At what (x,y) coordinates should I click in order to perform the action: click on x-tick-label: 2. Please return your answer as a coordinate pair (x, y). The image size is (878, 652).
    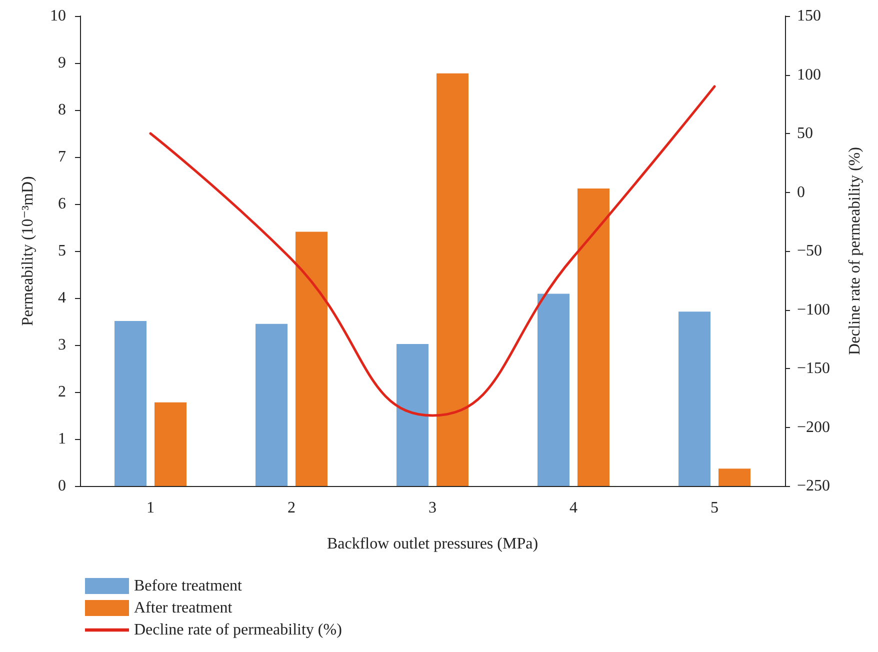
    Looking at the image, I should click on (292, 508).